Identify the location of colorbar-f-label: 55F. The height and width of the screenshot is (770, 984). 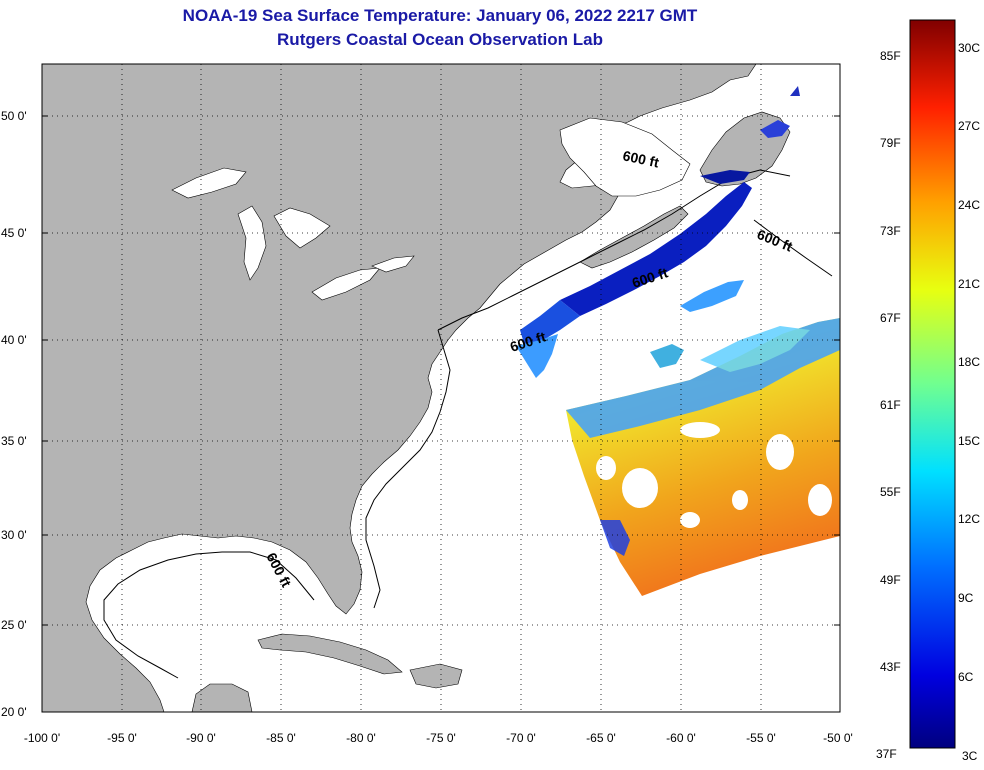
(890, 492).